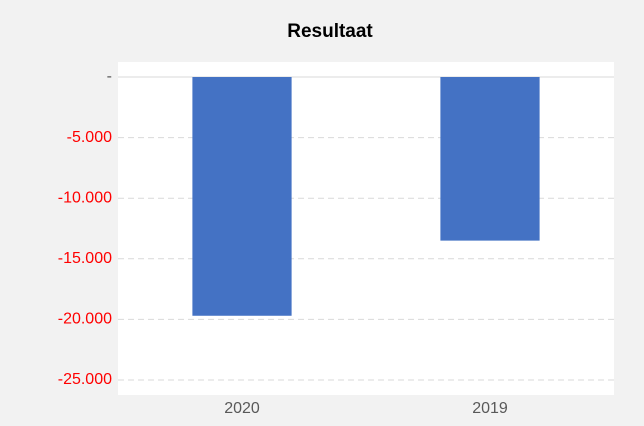 The image size is (644, 426). What do you see at coordinates (330, 31) in the screenshot?
I see `chart-title: Resultaat` at bounding box center [330, 31].